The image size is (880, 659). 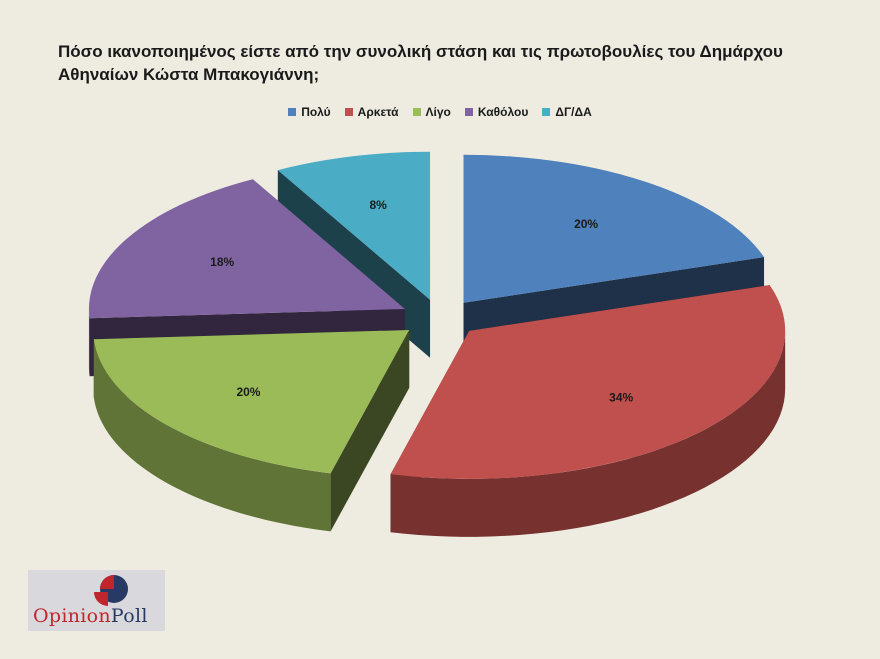 I want to click on pie-slice-0-top, so click(x=614, y=228).